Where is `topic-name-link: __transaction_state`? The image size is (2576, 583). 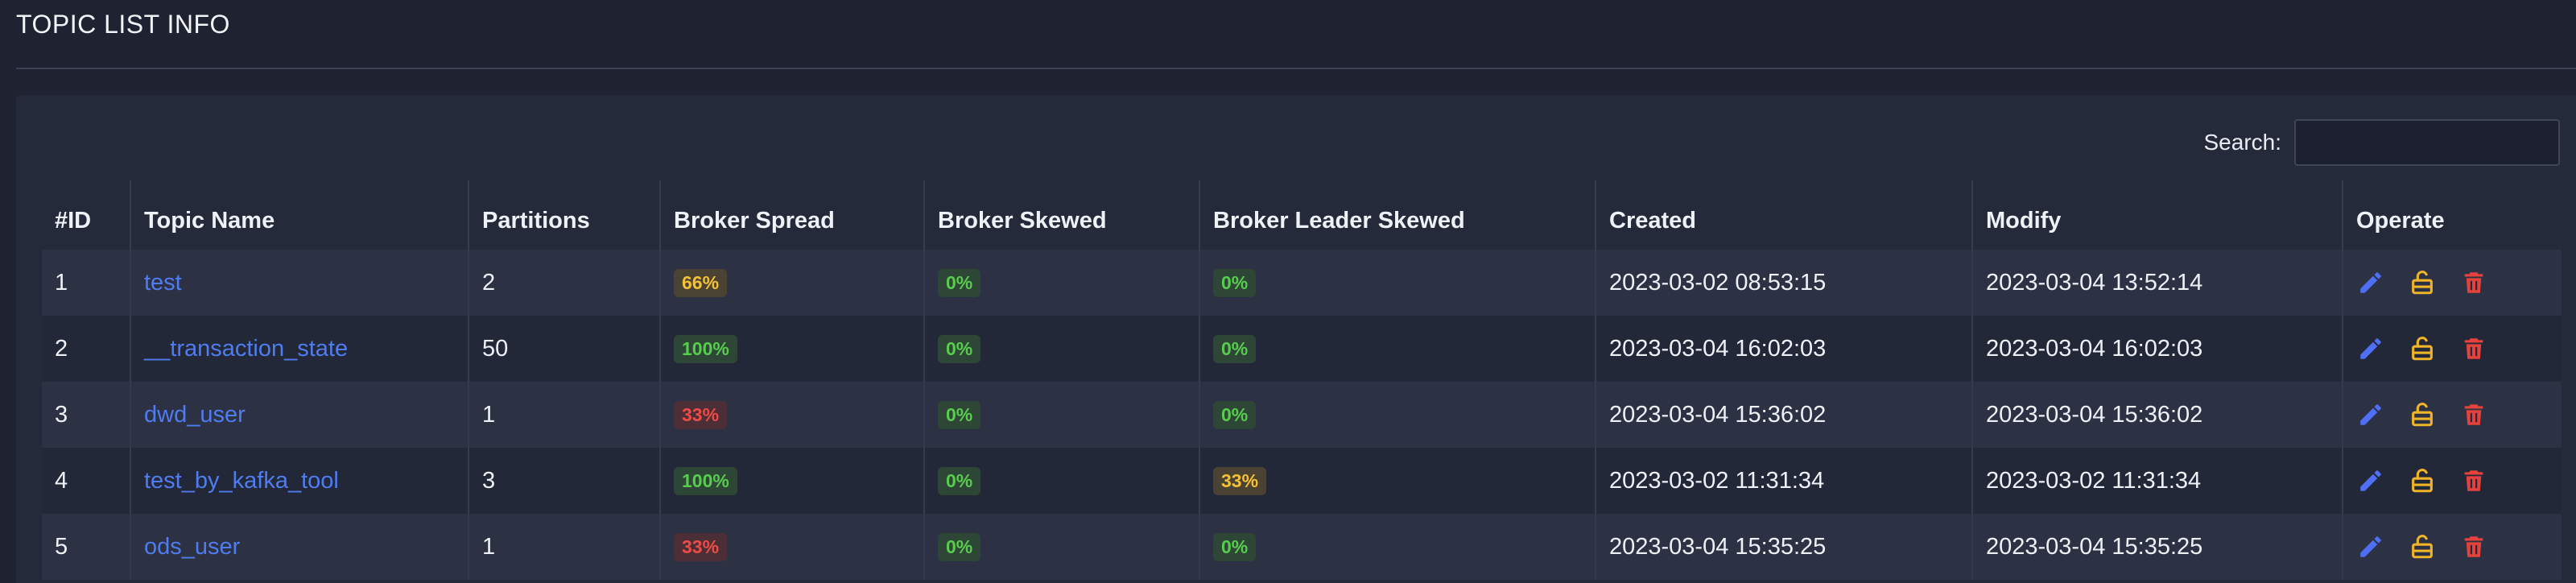
topic-name-link: __transaction_state is located at coordinates (246, 348).